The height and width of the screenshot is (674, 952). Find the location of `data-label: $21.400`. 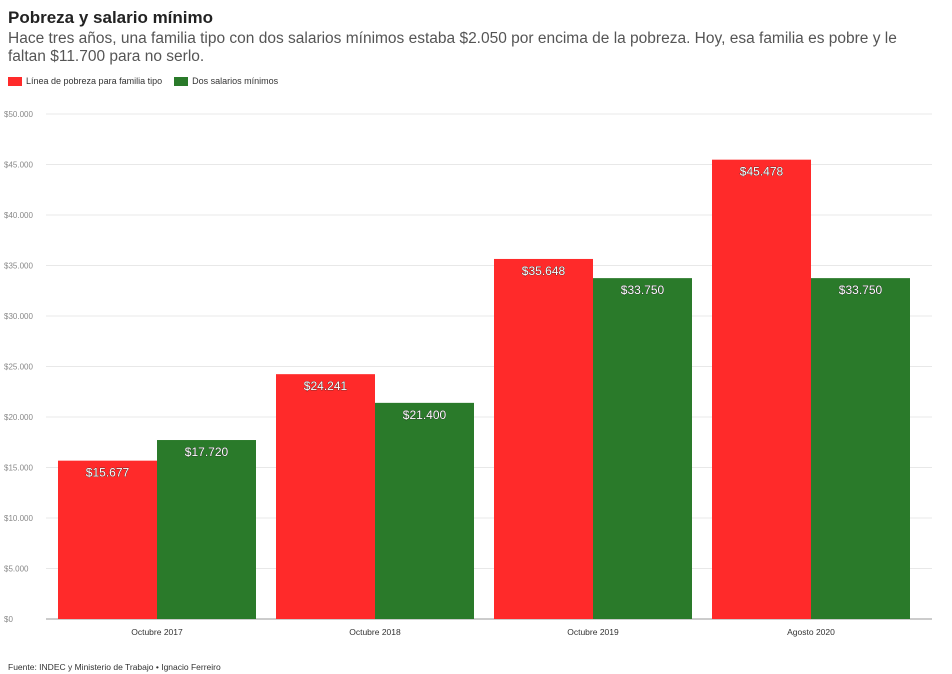

data-label: $21.400 is located at coordinates (425, 415).